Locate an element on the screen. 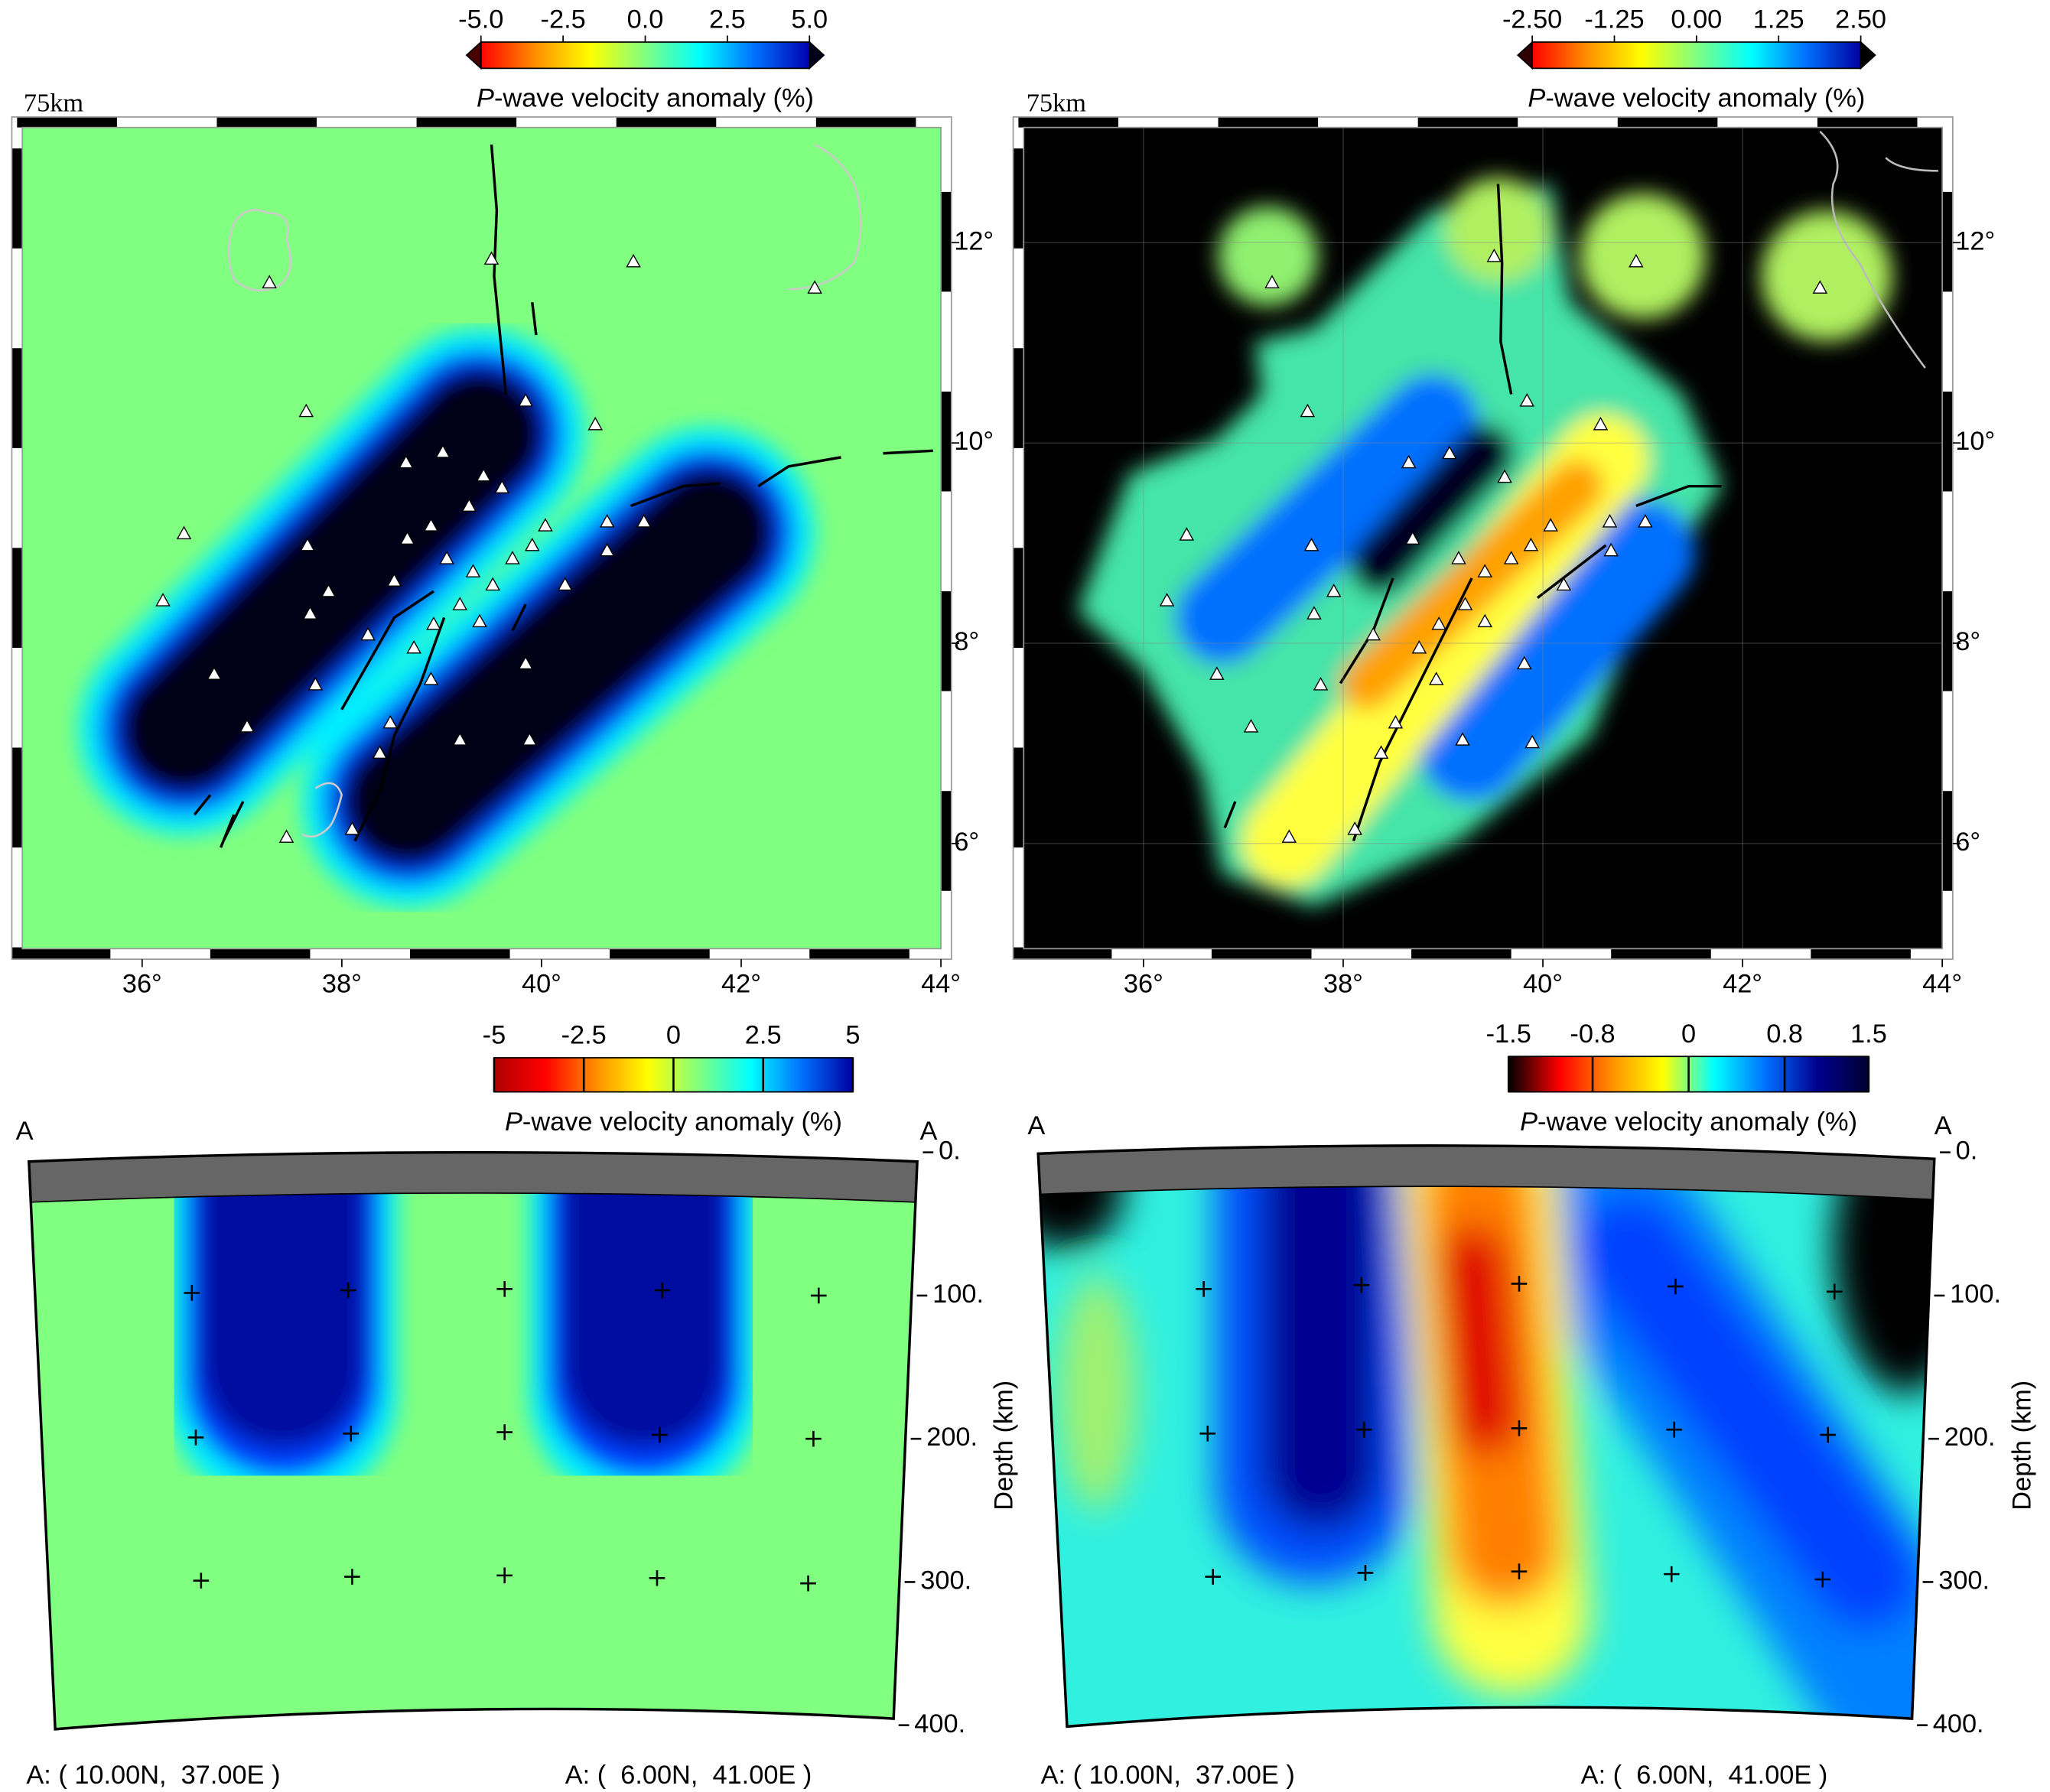 The width and height of the screenshot is (2050, 1792). grid-marker is located at coordinates (506, 1436).